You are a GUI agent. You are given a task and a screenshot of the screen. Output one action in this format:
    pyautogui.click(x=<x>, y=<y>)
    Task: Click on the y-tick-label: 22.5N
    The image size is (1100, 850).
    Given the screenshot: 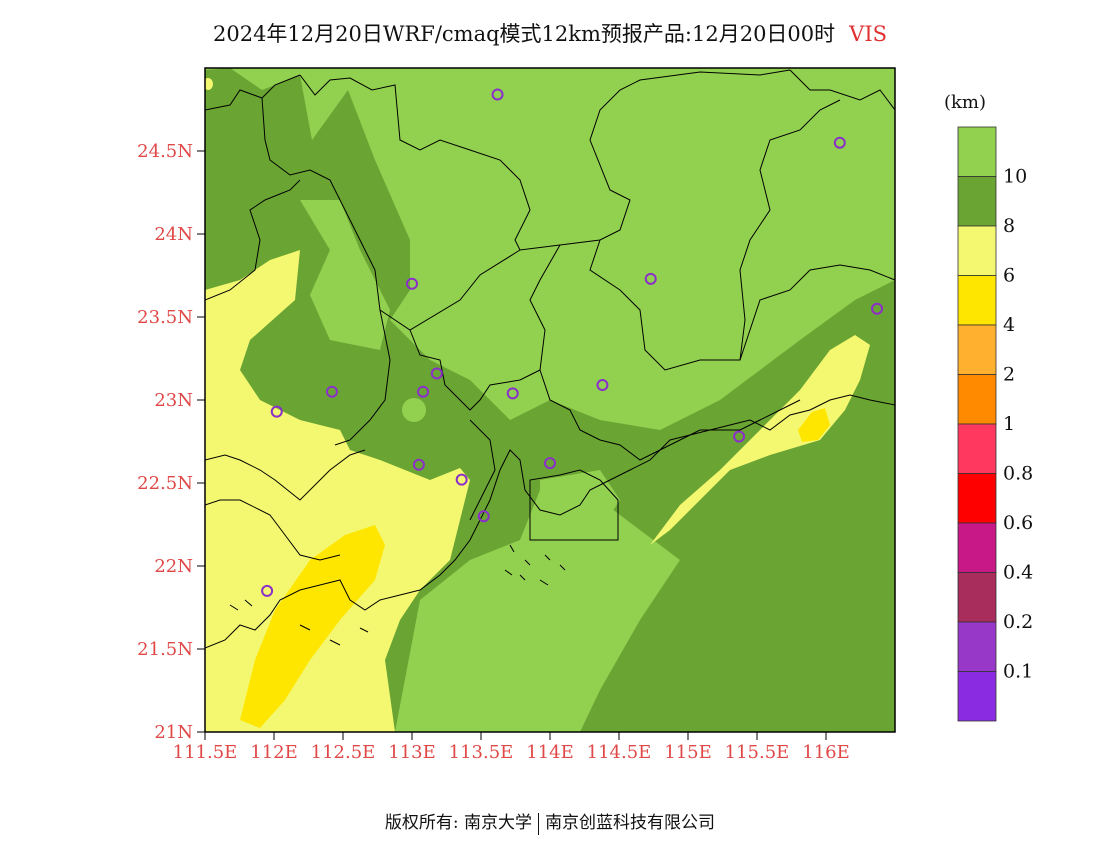 What is the action you would take?
    pyautogui.click(x=165, y=483)
    